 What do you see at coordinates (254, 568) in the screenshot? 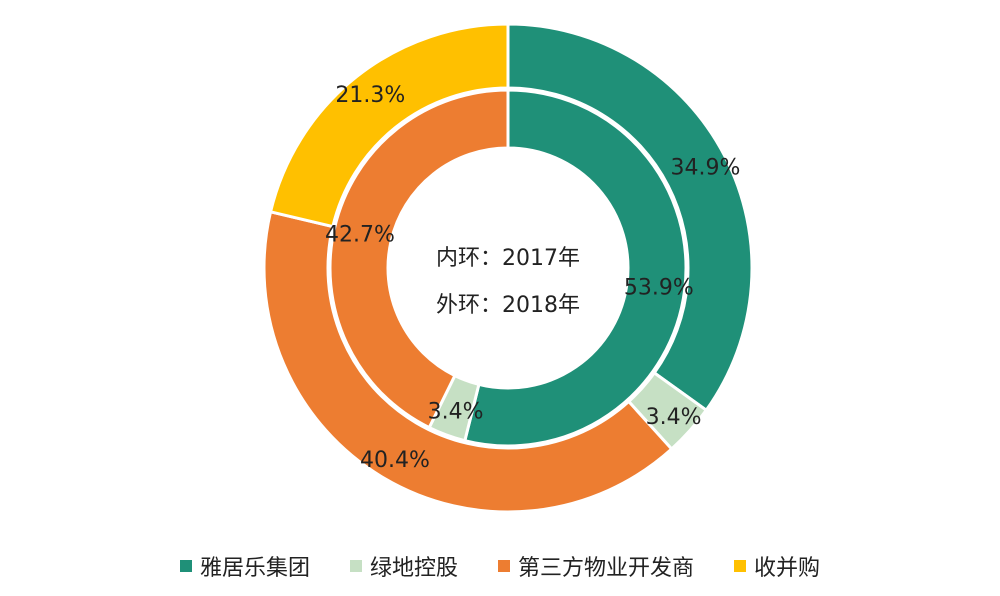
I see `legend-label-agile: 雅居乐集团` at bounding box center [254, 568].